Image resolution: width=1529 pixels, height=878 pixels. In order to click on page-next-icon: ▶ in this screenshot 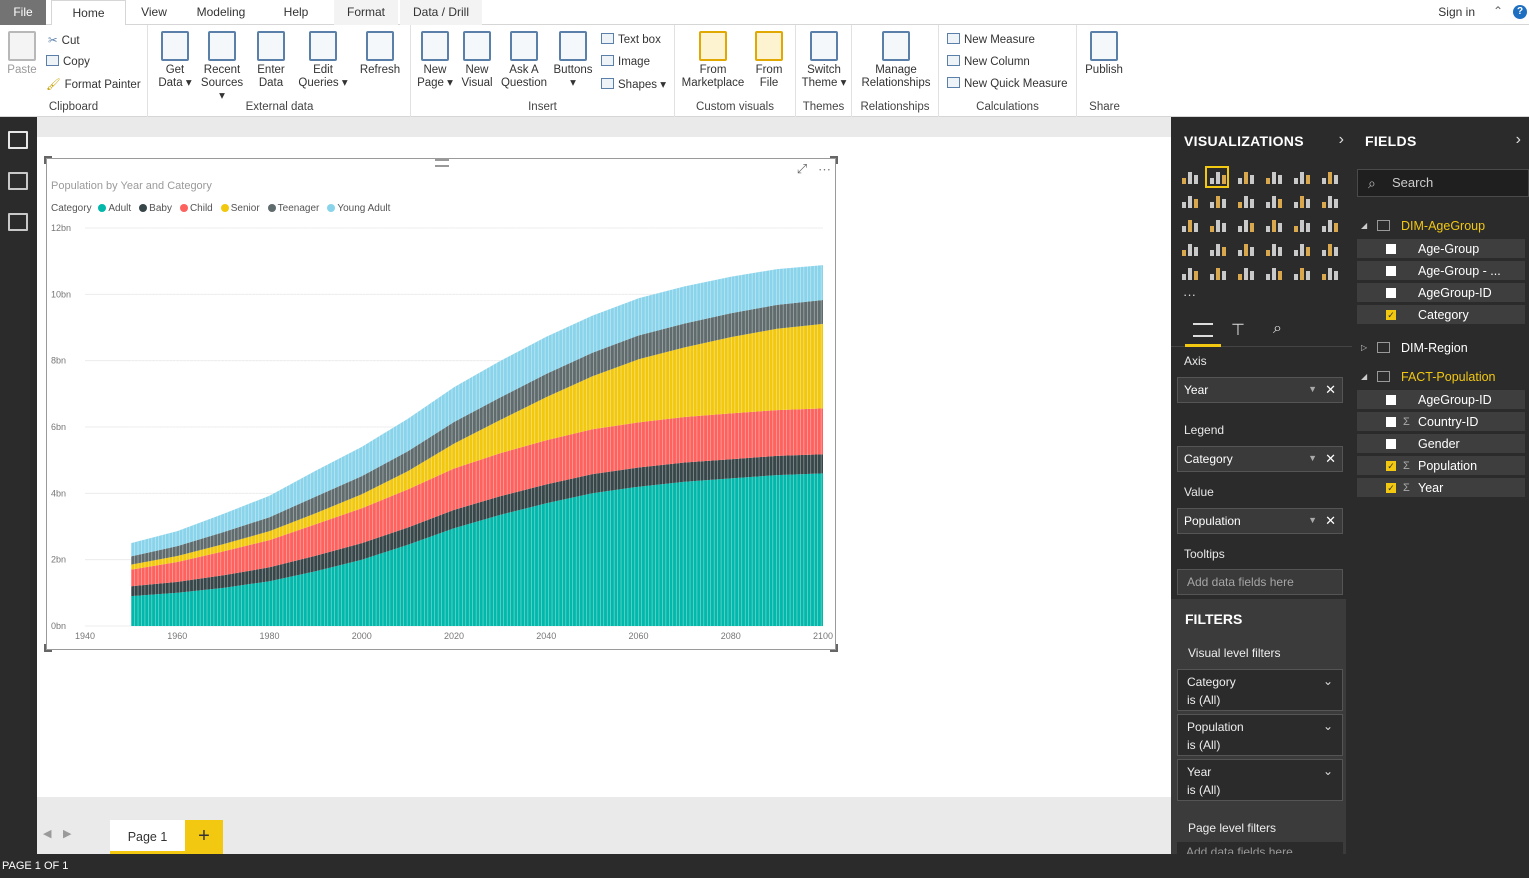, I will do `click(67, 834)`.